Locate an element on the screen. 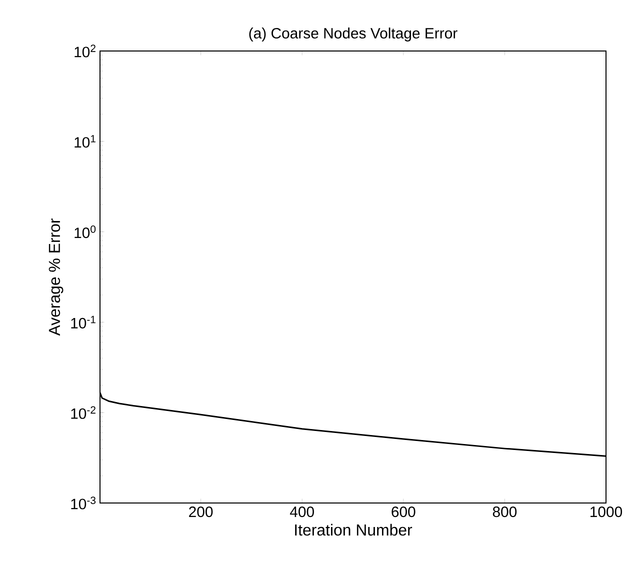  x-tick-label: 200 is located at coordinates (201, 512).